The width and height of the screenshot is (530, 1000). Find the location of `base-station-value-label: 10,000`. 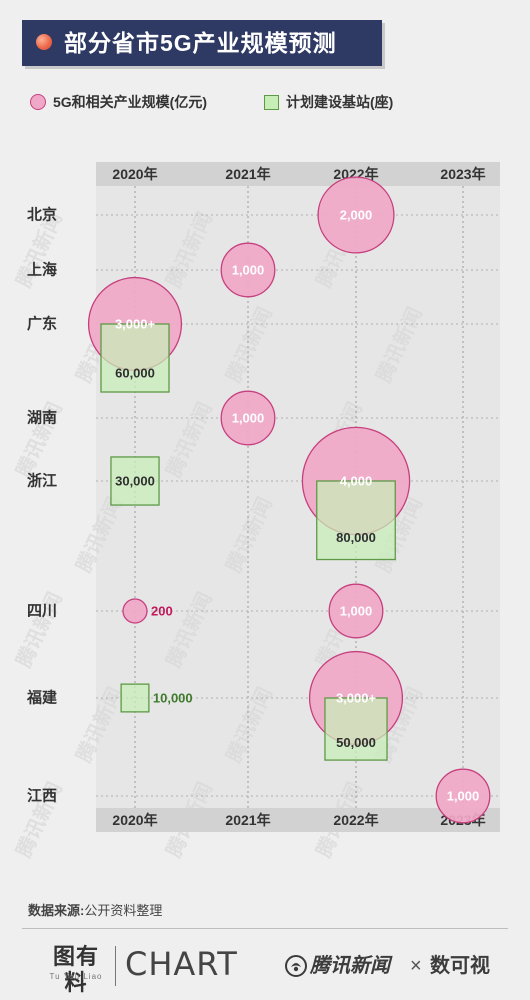

base-station-value-label: 10,000 is located at coordinates (173, 698).